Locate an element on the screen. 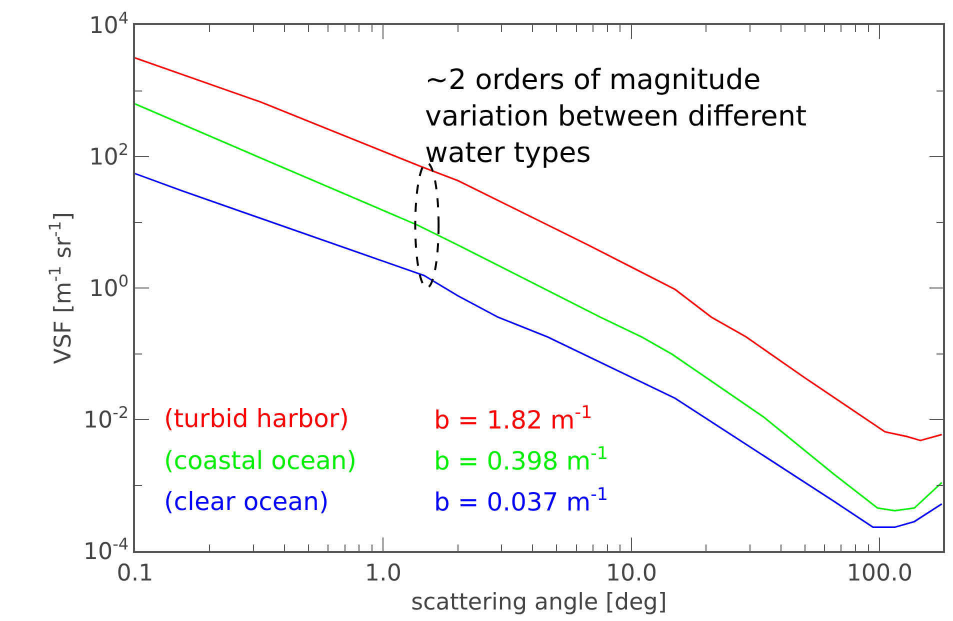 The image size is (953, 621). x-tick-label: 10.0 is located at coordinates (632, 573).